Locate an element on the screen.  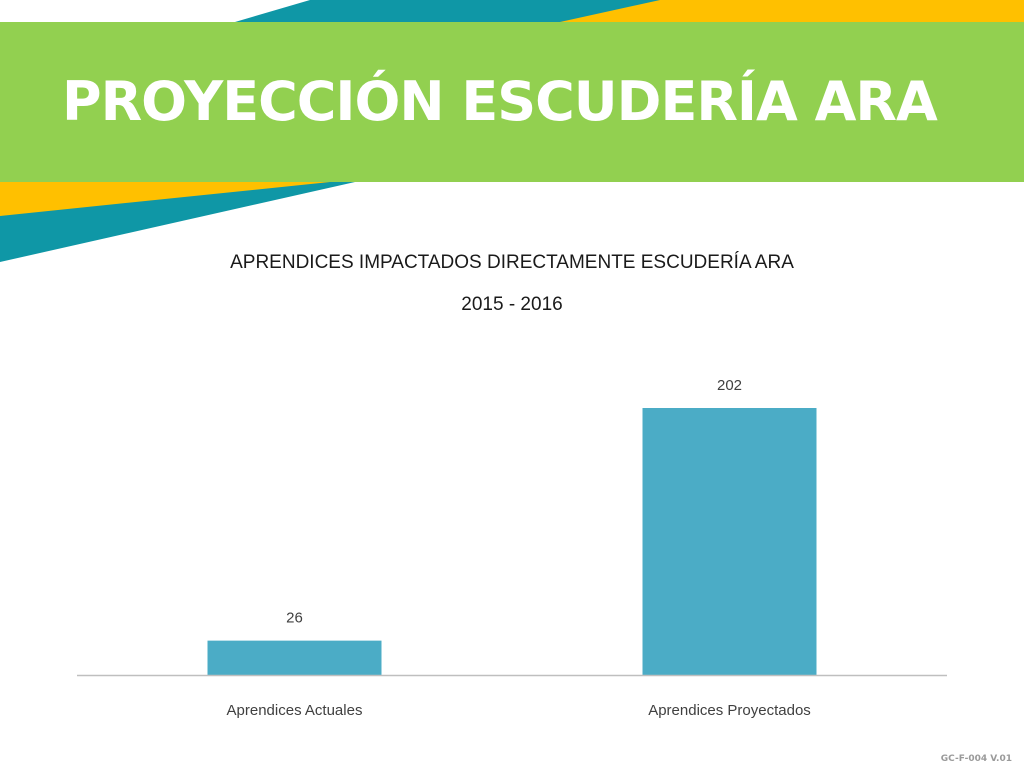
chart-subtitle: 2015 - 2016 is located at coordinates (512, 304).